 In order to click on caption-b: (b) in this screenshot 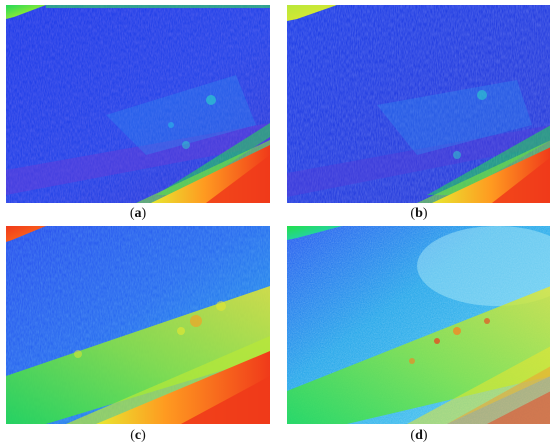, I will do `click(419, 213)`.